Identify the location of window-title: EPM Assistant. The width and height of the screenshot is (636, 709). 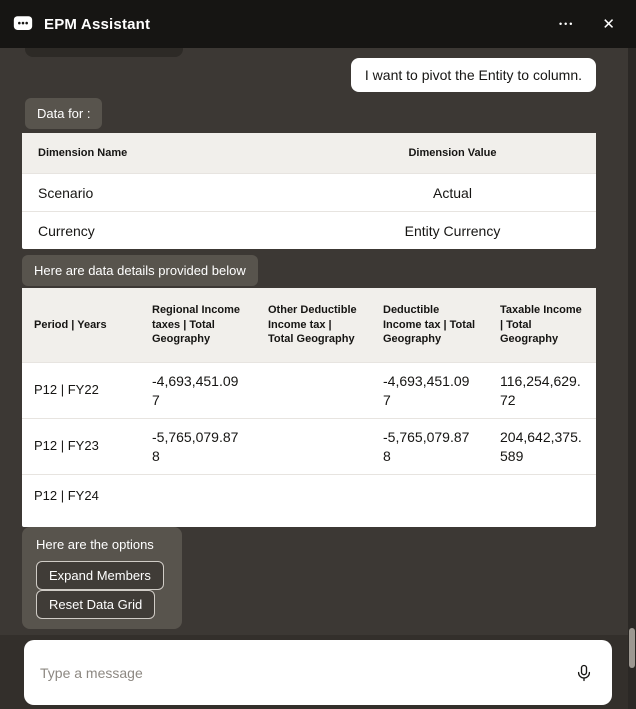
(97, 24).